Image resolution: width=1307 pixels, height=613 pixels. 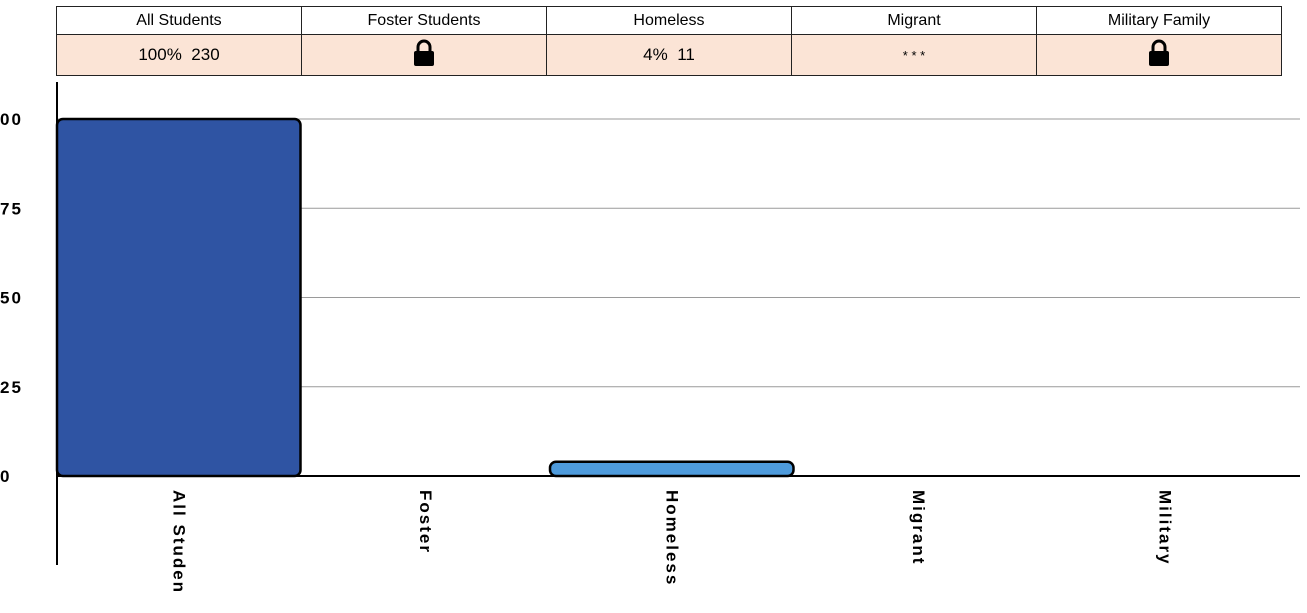 I want to click on x-tick-label: Migrant, so click(x=918, y=527).